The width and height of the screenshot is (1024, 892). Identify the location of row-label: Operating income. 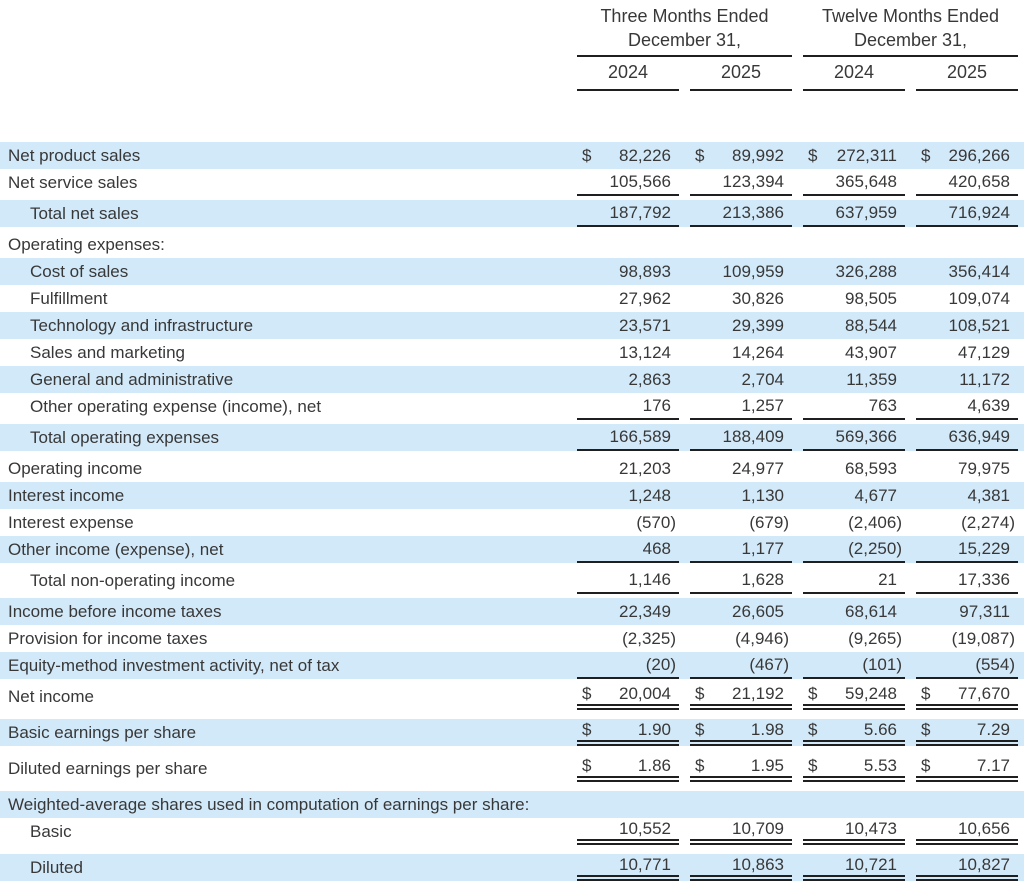
(75, 468).